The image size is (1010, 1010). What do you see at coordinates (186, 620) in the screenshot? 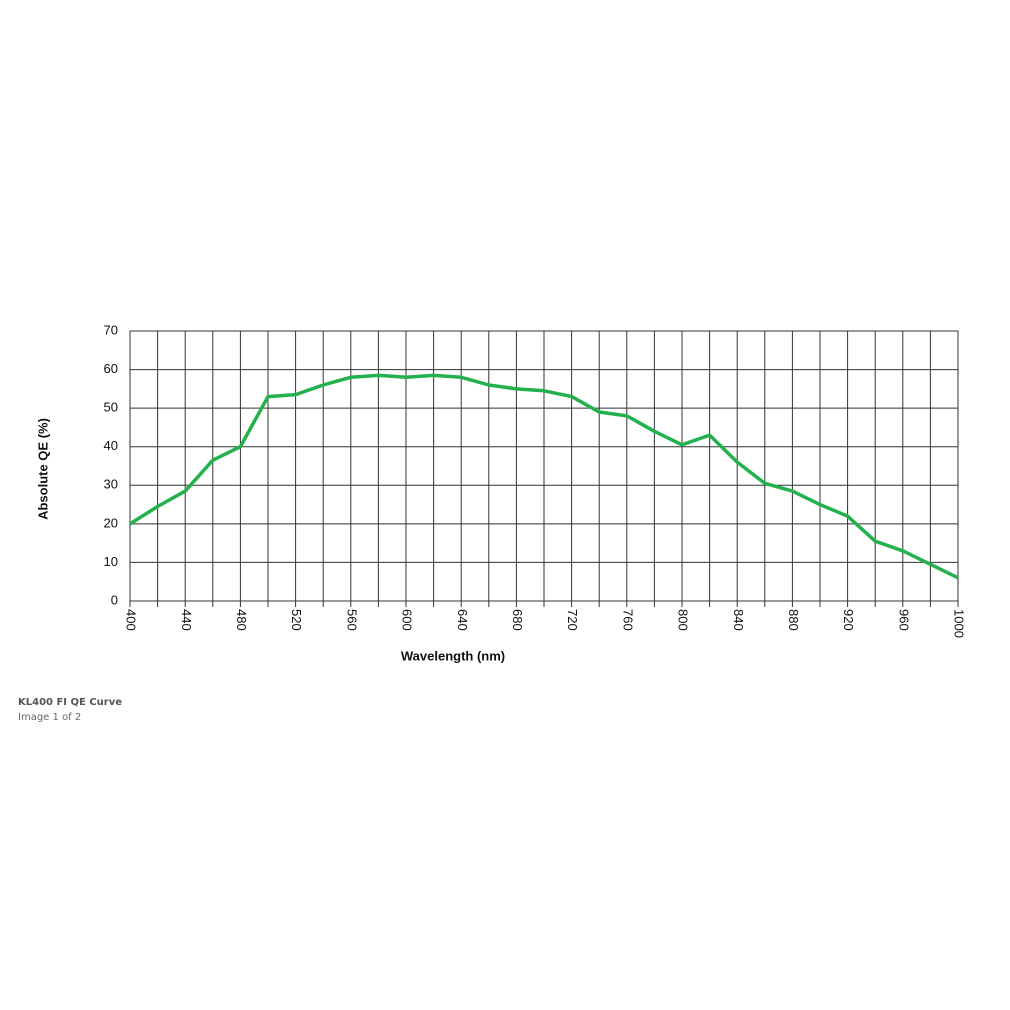
I see `x-tick-label: 440` at bounding box center [186, 620].